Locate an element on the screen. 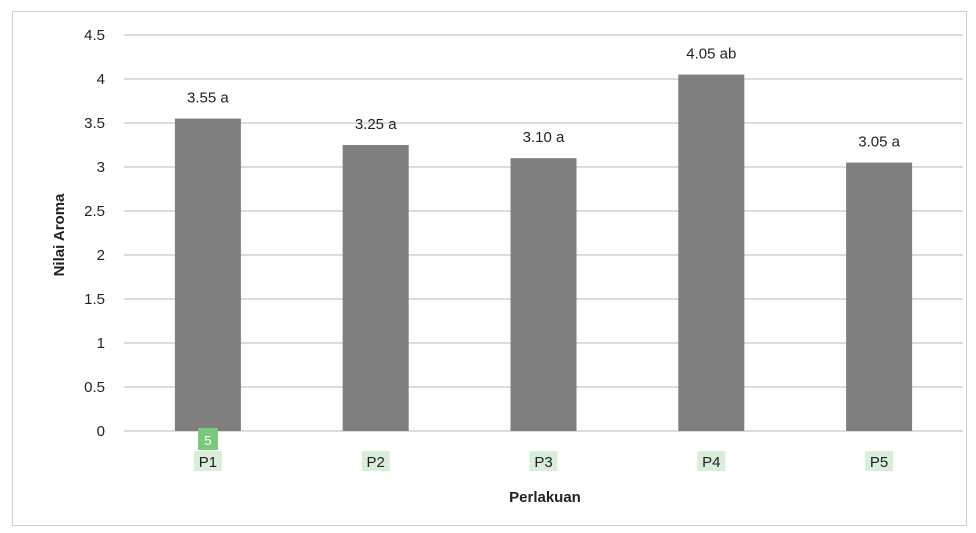 This screenshot has width=976, height=533. category-highlight-p1 is located at coordinates (207, 461).